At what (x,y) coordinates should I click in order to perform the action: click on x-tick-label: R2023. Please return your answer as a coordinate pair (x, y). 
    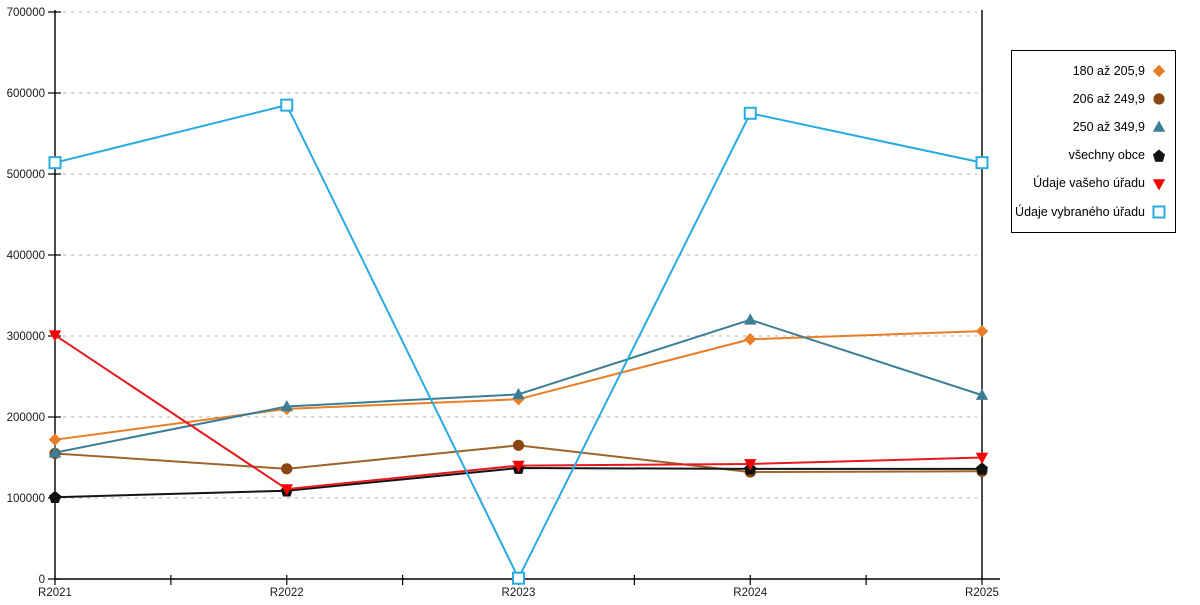
    Looking at the image, I should click on (519, 593).